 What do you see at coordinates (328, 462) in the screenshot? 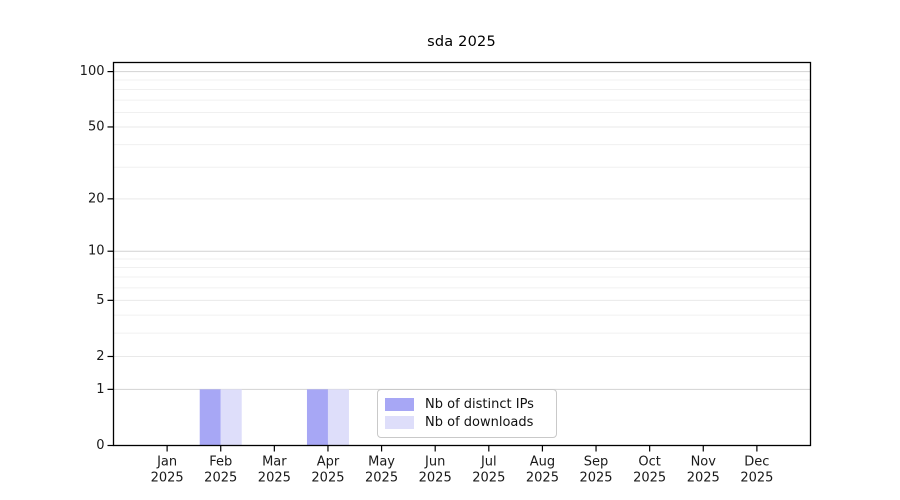
I see `x-tick-label-month: Apr` at bounding box center [328, 462].